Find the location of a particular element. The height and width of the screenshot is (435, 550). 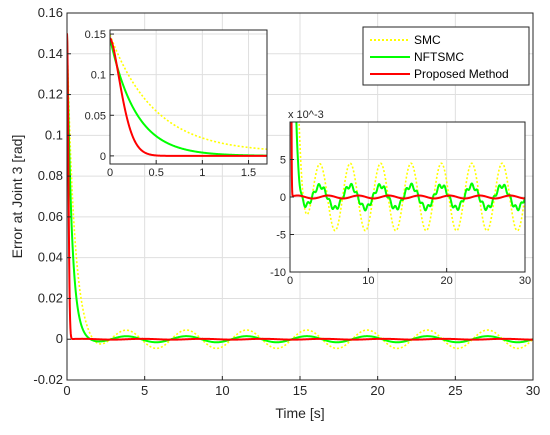

x-tick-label: 15 is located at coordinates (300, 390).